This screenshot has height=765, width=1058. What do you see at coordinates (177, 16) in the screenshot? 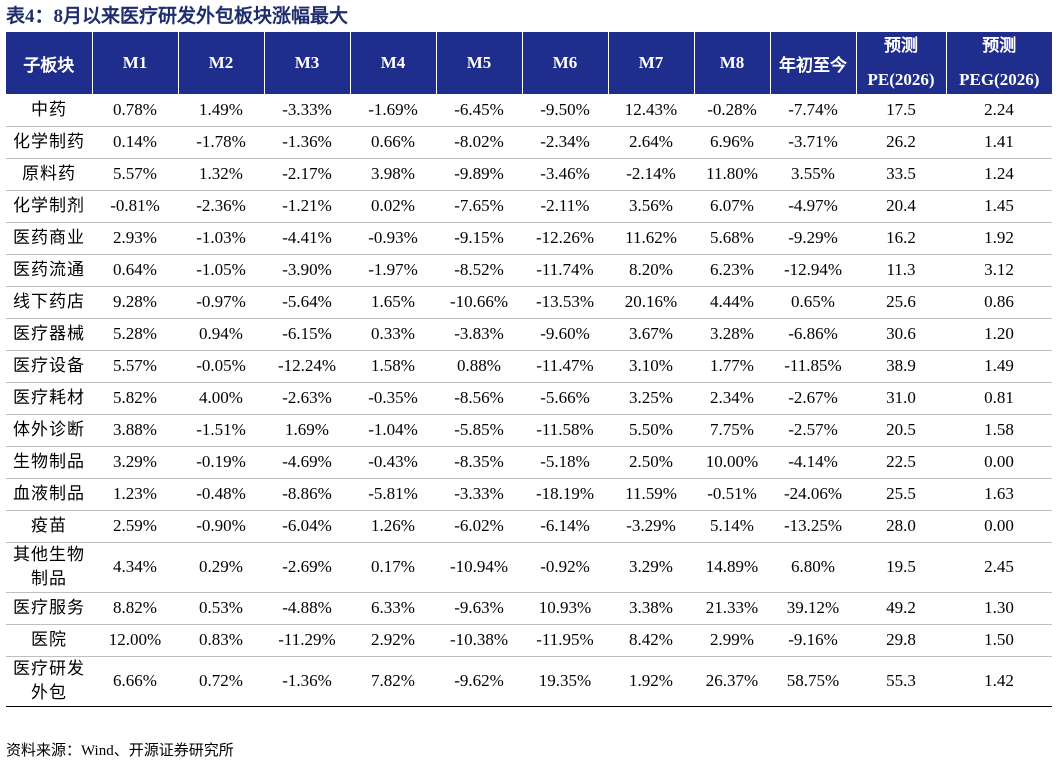
I see `table-title: 表4：8月以来医疗研发外包板块涨幅最大` at bounding box center [177, 16].